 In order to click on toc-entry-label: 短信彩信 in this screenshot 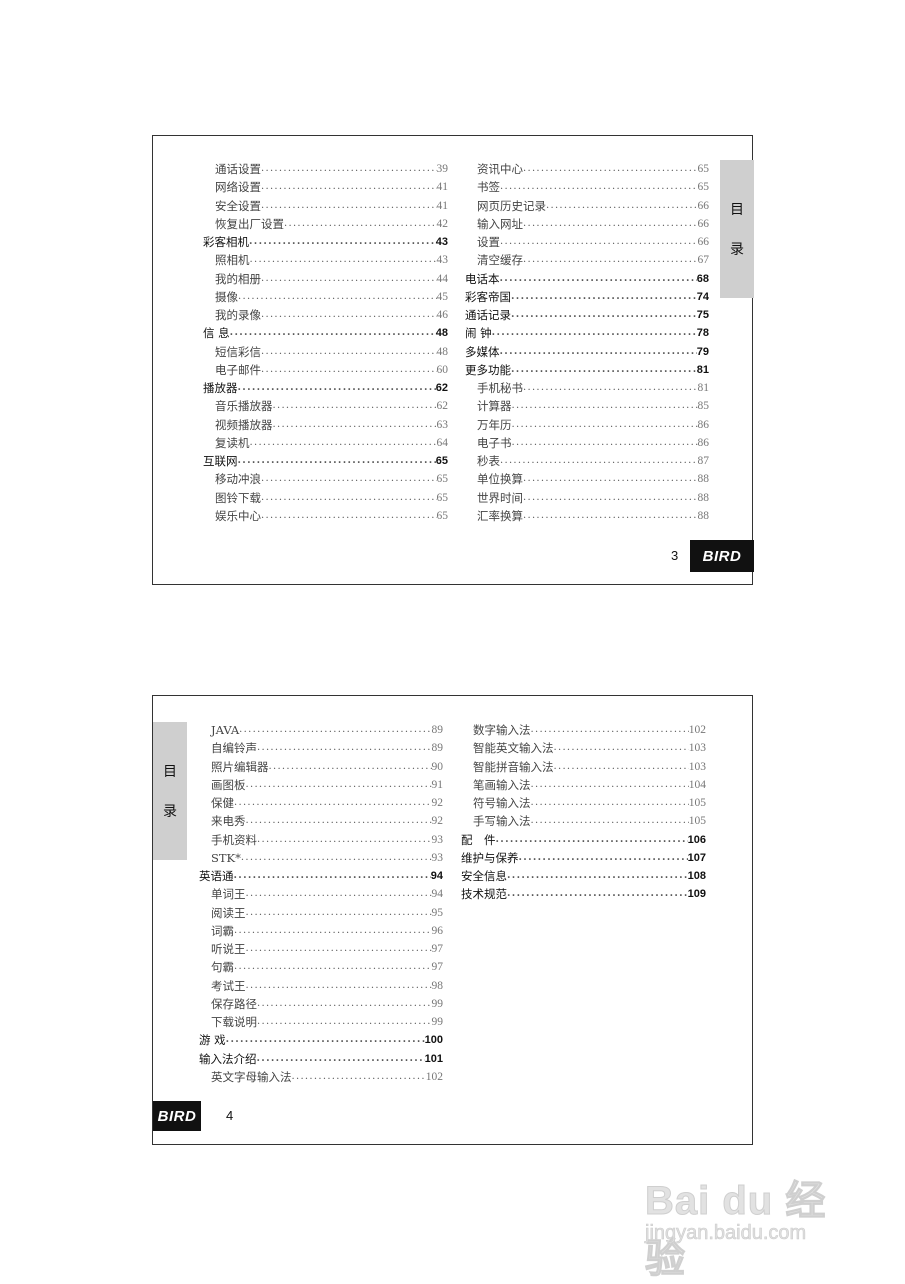, I will do `click(238, 351)`.